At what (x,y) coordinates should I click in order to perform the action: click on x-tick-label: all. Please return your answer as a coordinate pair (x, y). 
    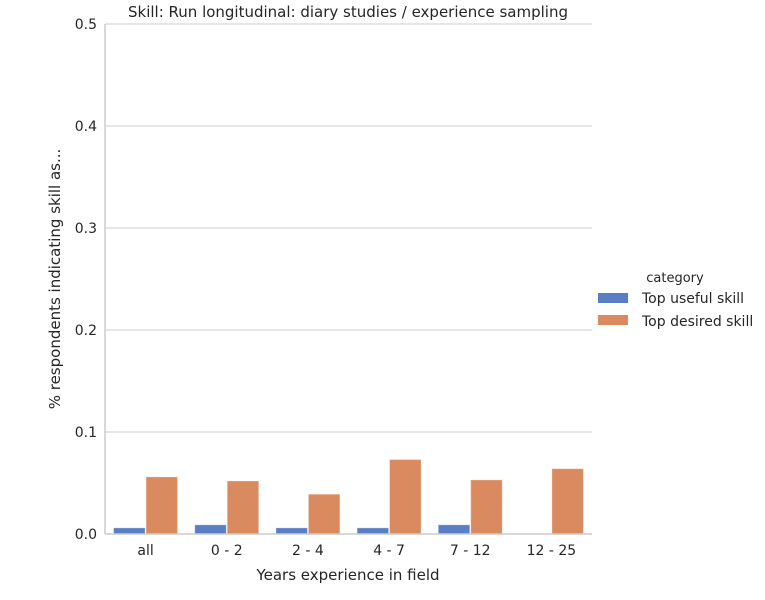
    Looking at the image, I should click on (145, 551).